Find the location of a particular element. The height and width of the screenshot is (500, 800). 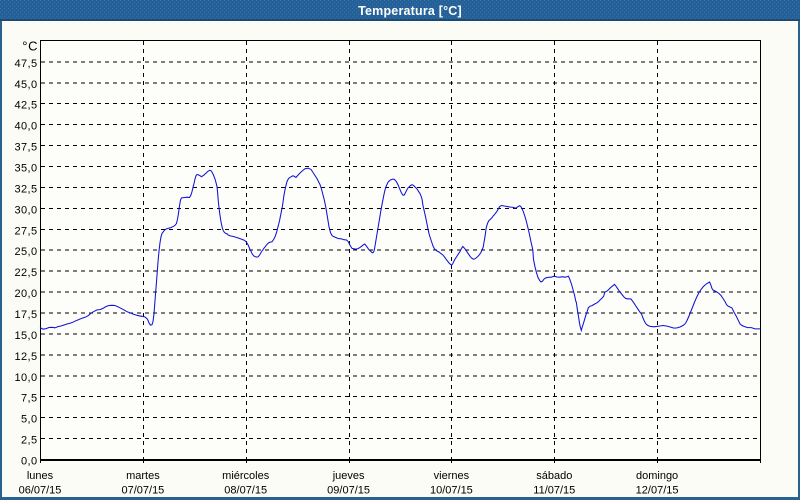

svg-text: 2,5 is located at coordinates (29, 441).